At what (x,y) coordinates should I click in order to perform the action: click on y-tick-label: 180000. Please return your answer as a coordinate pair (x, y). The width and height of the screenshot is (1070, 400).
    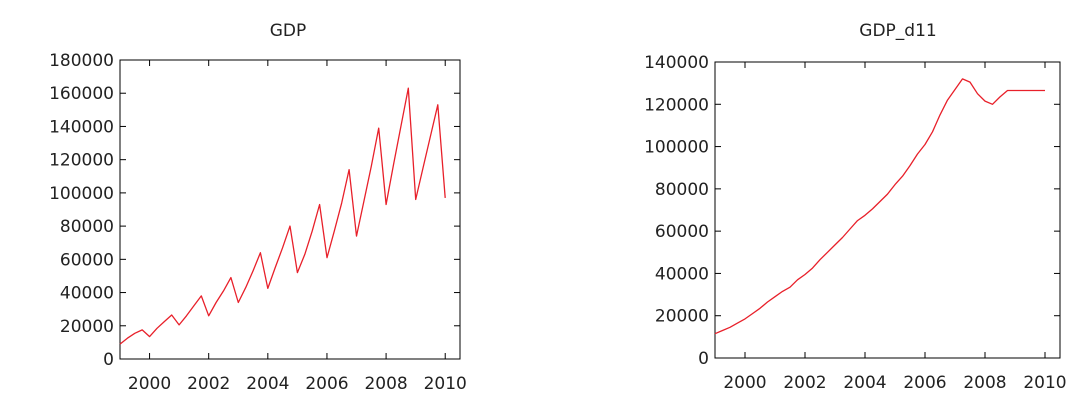
    Looking at the image, I should click on (81, 61).